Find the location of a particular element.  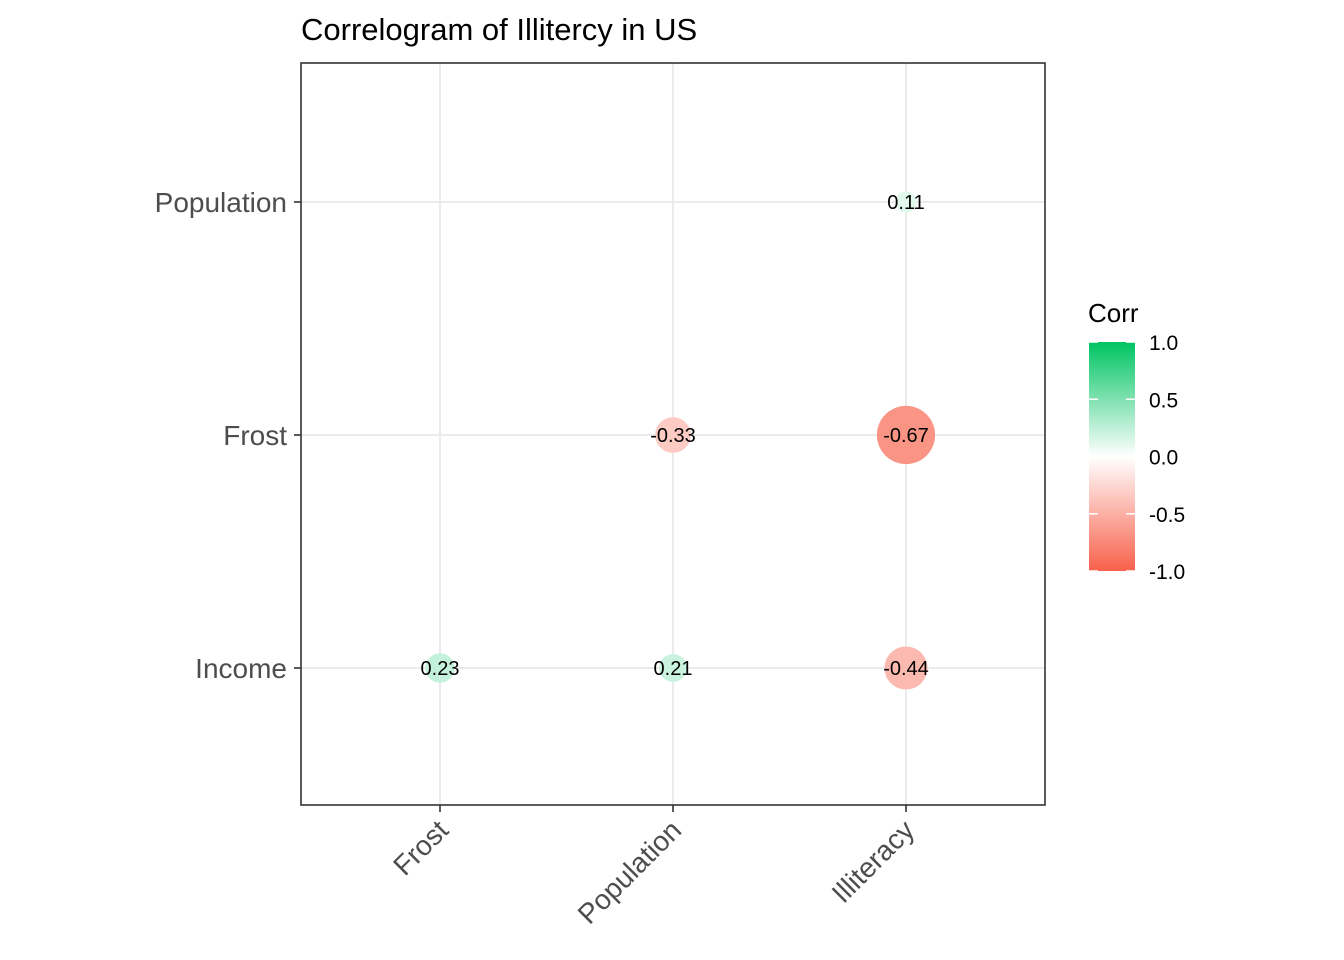

legend-label-neg0-5: -0.5 is located at coordinates (1167, 515).